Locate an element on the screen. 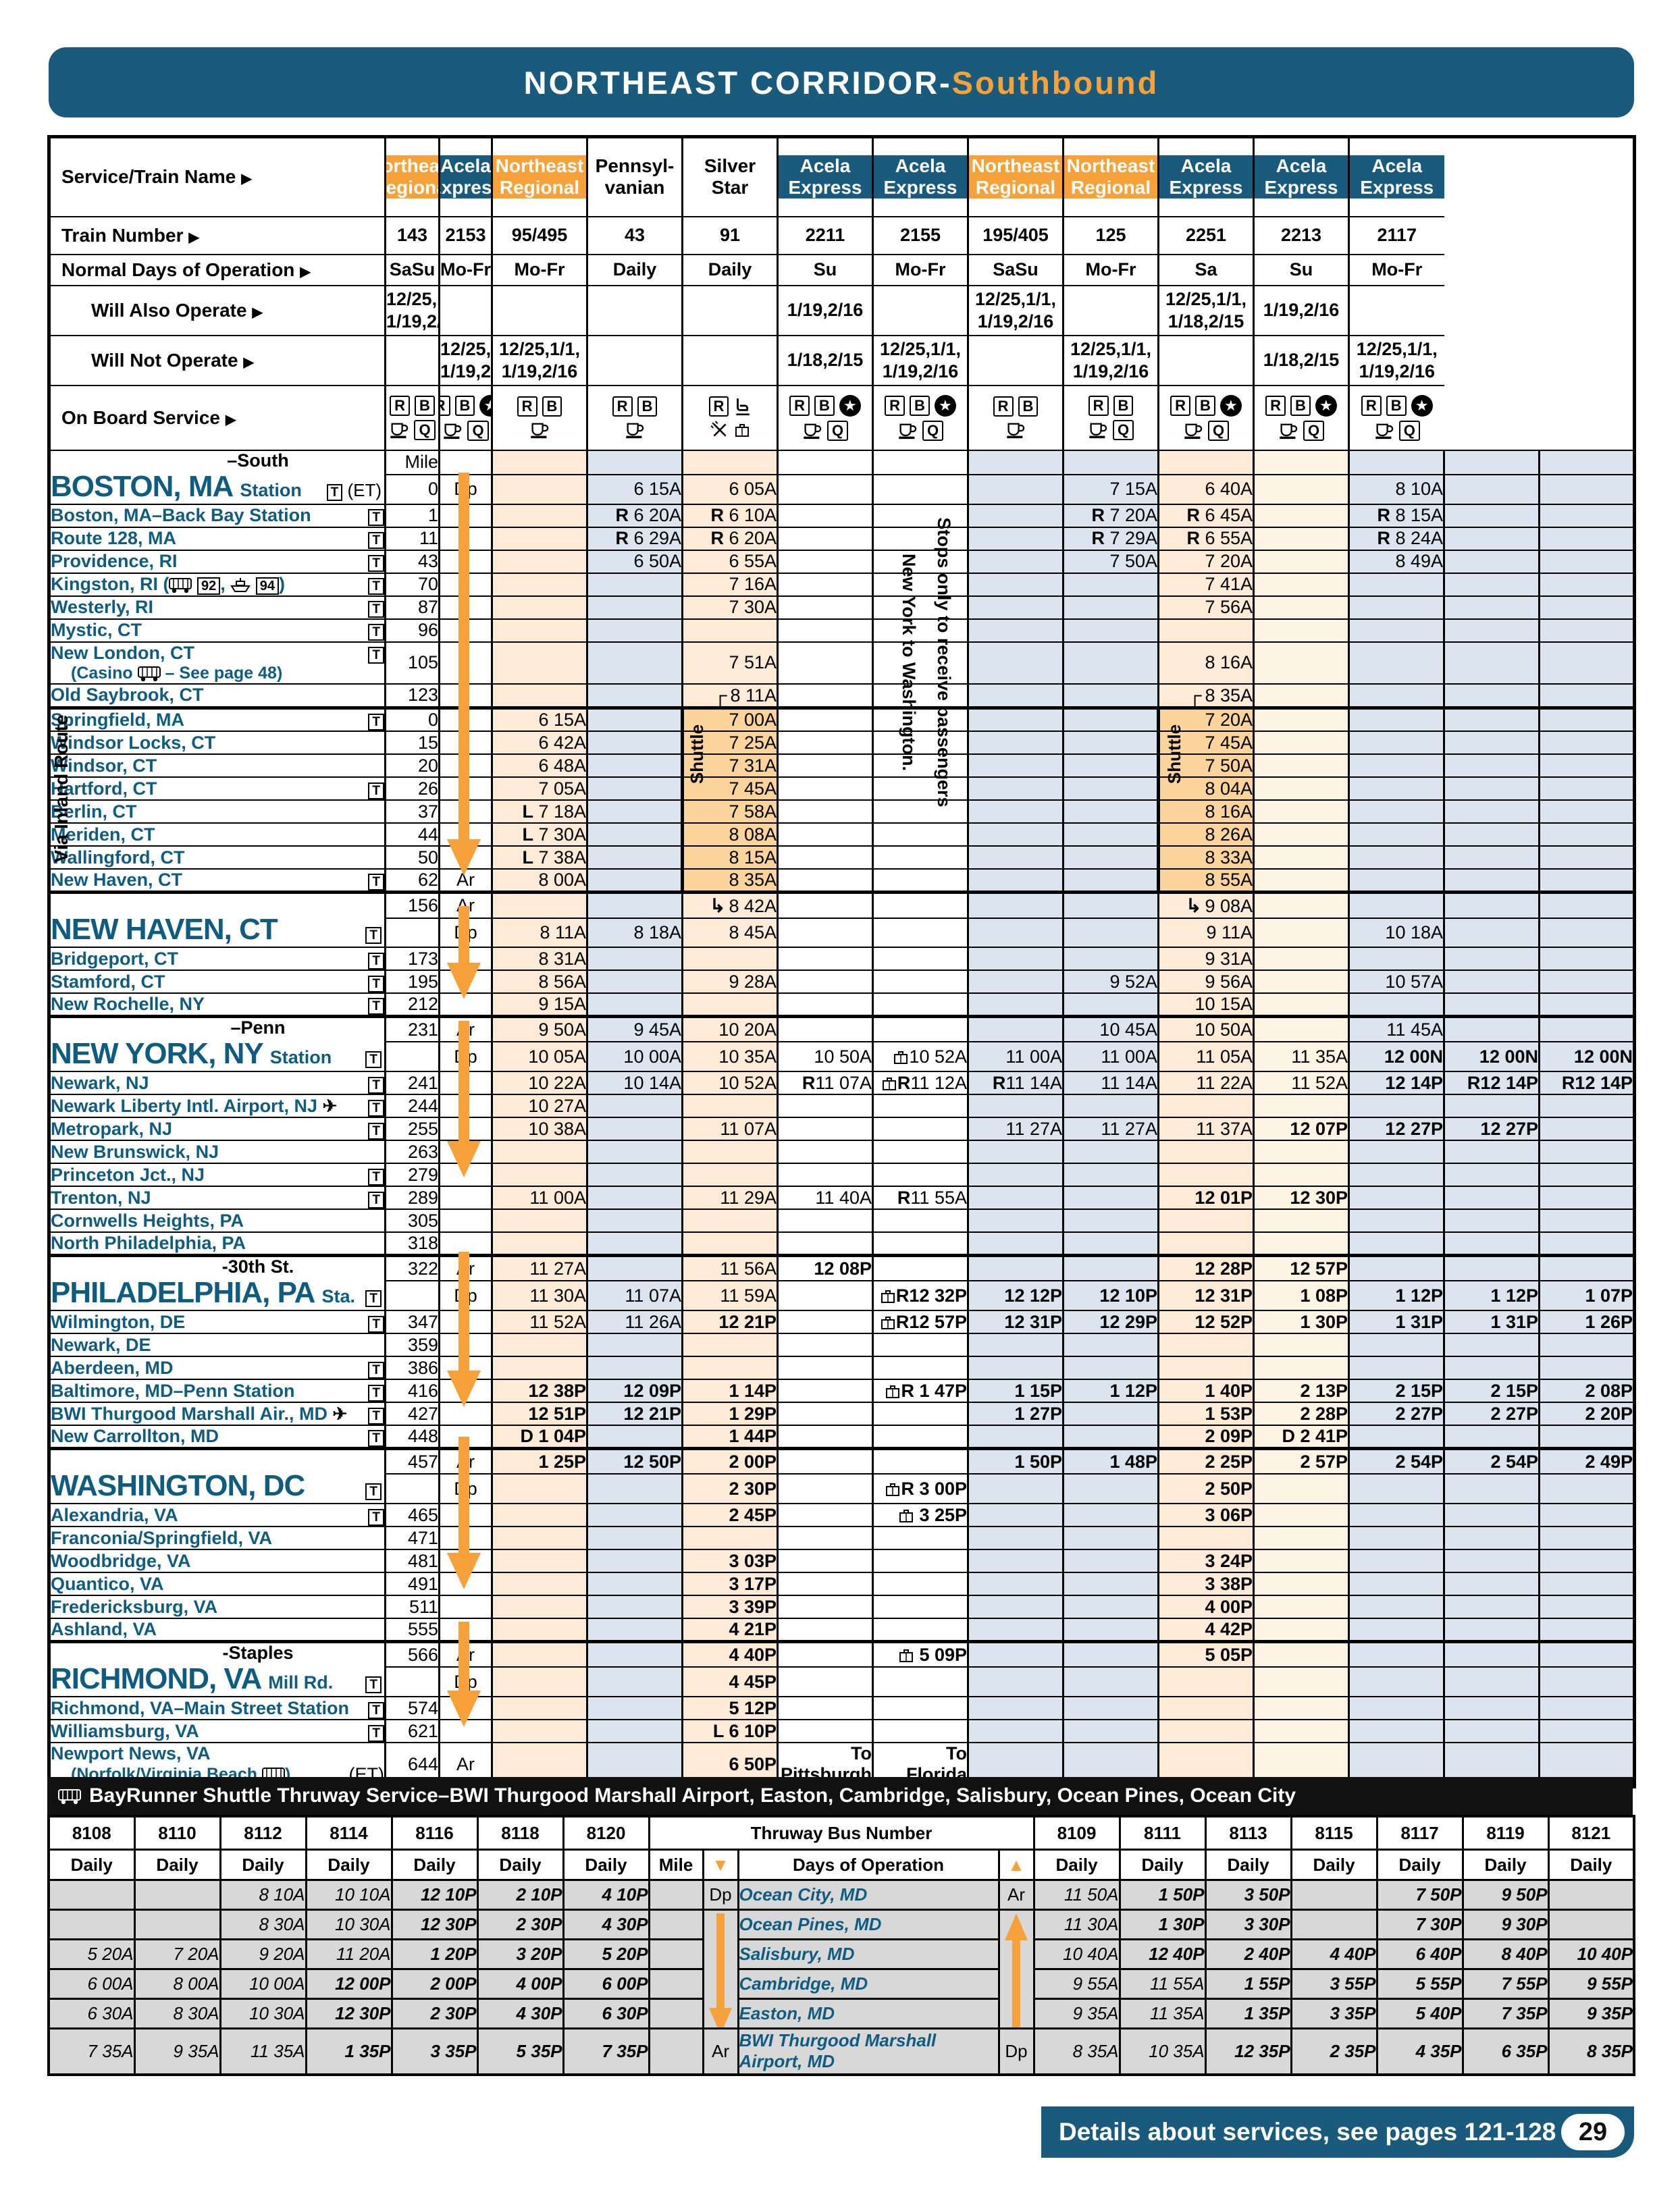 This screenshot has width=1680, height=2203. bus-time-cell: 1 50P is located at coordinates (1162, 1895).